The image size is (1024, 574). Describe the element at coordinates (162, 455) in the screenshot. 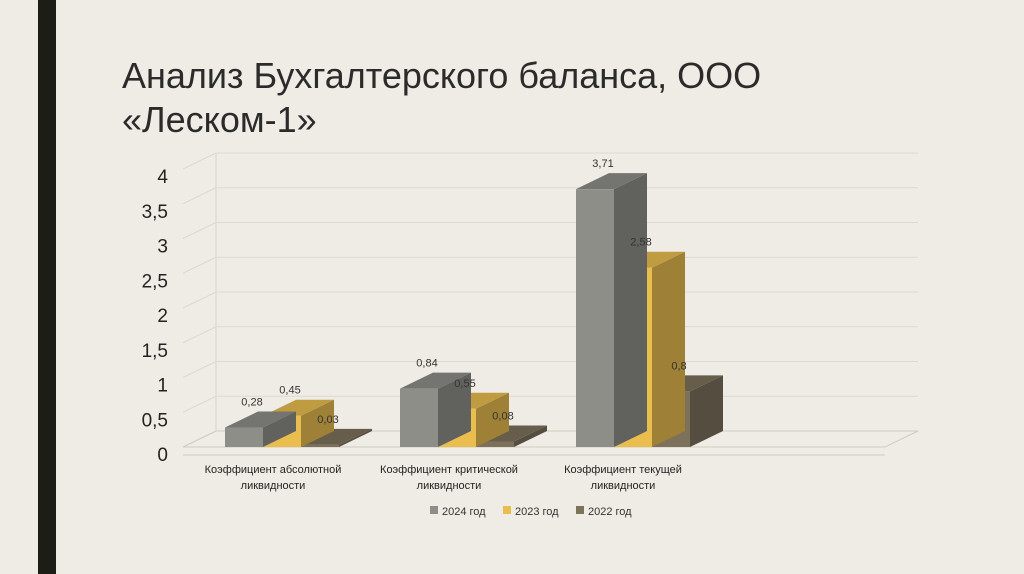

I see `y-tick-label: 0` at that location.